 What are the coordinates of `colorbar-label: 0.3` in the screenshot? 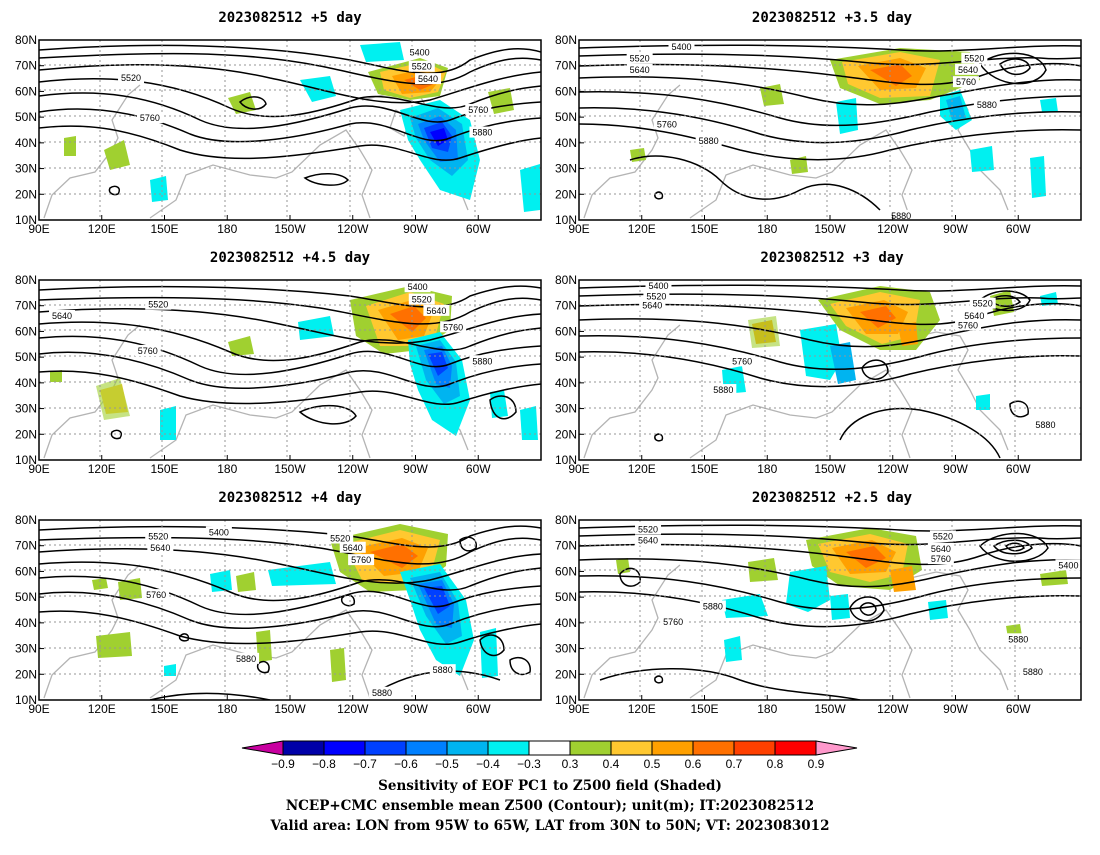 It's located at (570, 764).